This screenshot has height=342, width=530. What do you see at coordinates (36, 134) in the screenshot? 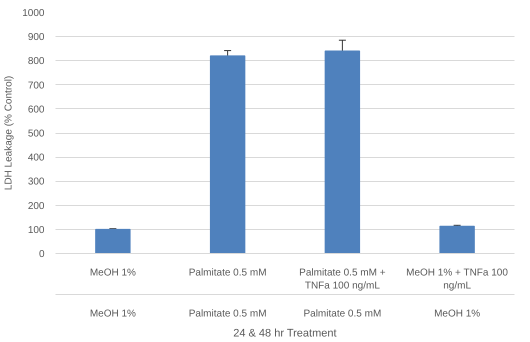
I see `y-tick-label: 500` at bounding box center [36, 134].